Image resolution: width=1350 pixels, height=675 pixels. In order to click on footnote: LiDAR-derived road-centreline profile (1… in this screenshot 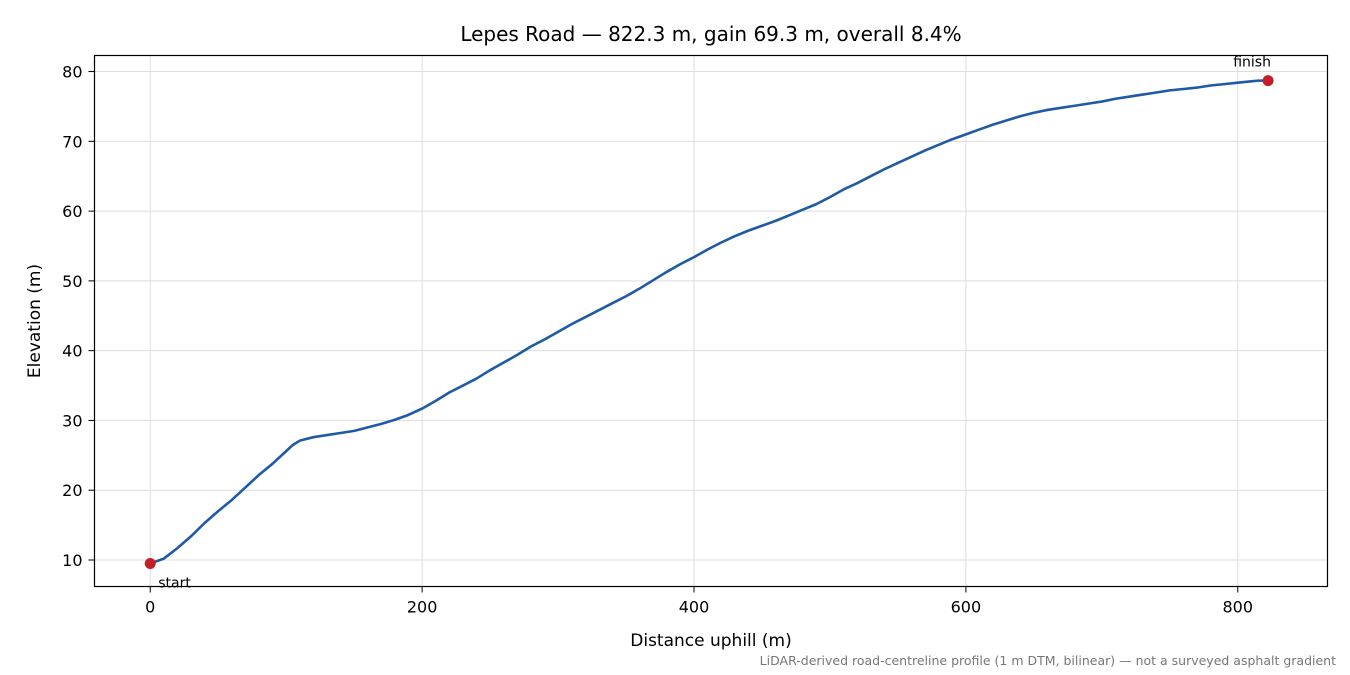, I will do `click(1048, 660)`.